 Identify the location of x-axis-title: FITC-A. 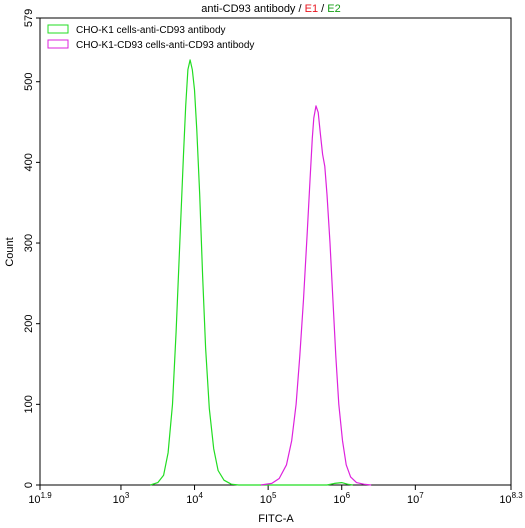
(276, 519).